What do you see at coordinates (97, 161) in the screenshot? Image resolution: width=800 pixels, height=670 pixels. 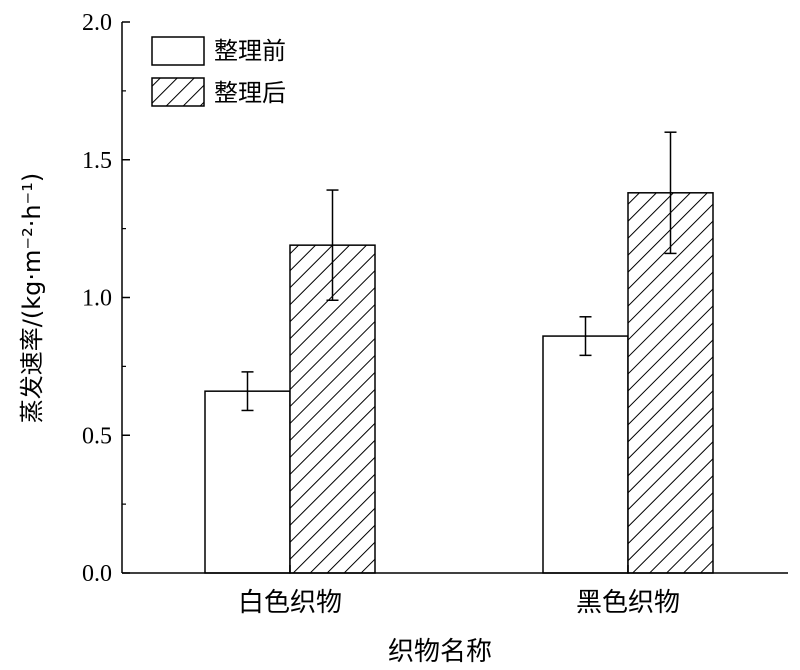 I see `y-tick-label-3: 1.5` at bounding box center [97, 161].